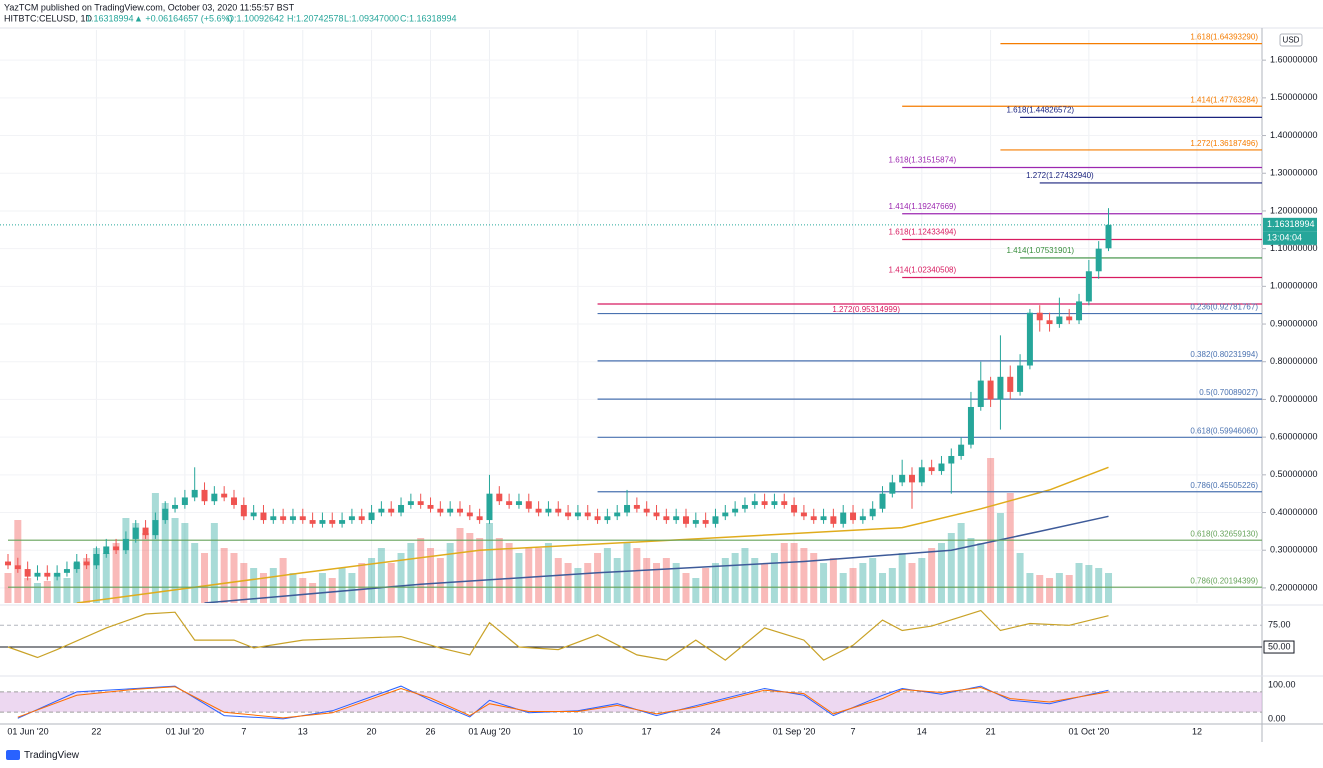 This screenshot has height=768, width=1323. What do you see at coordinates (1294, 587) in the screenshot?
I see `y-tick-label: 0.20000000` at bounding box center [1294, 587].